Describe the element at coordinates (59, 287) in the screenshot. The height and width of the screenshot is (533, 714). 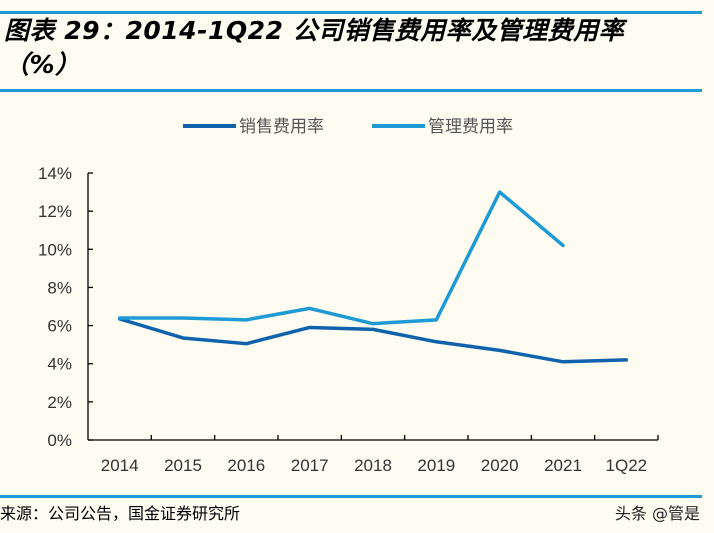
I see `y-tick-label: 8%` at that location.